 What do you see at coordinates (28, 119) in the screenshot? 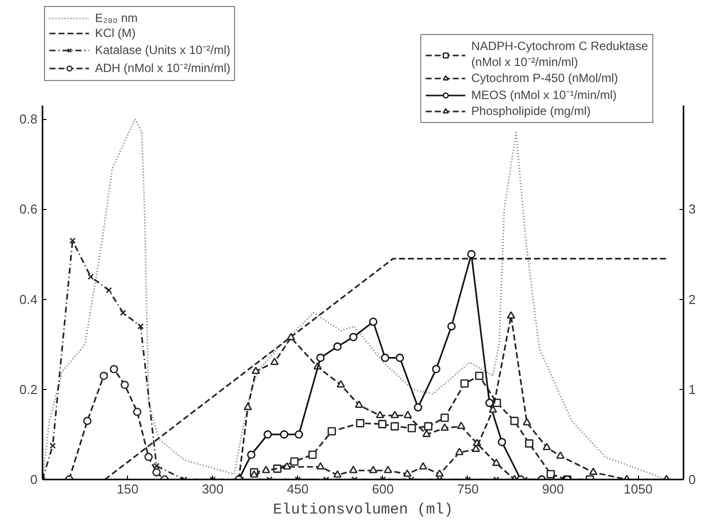
I see `y-tick-label: 0.8` at bounding box center [28, 119].